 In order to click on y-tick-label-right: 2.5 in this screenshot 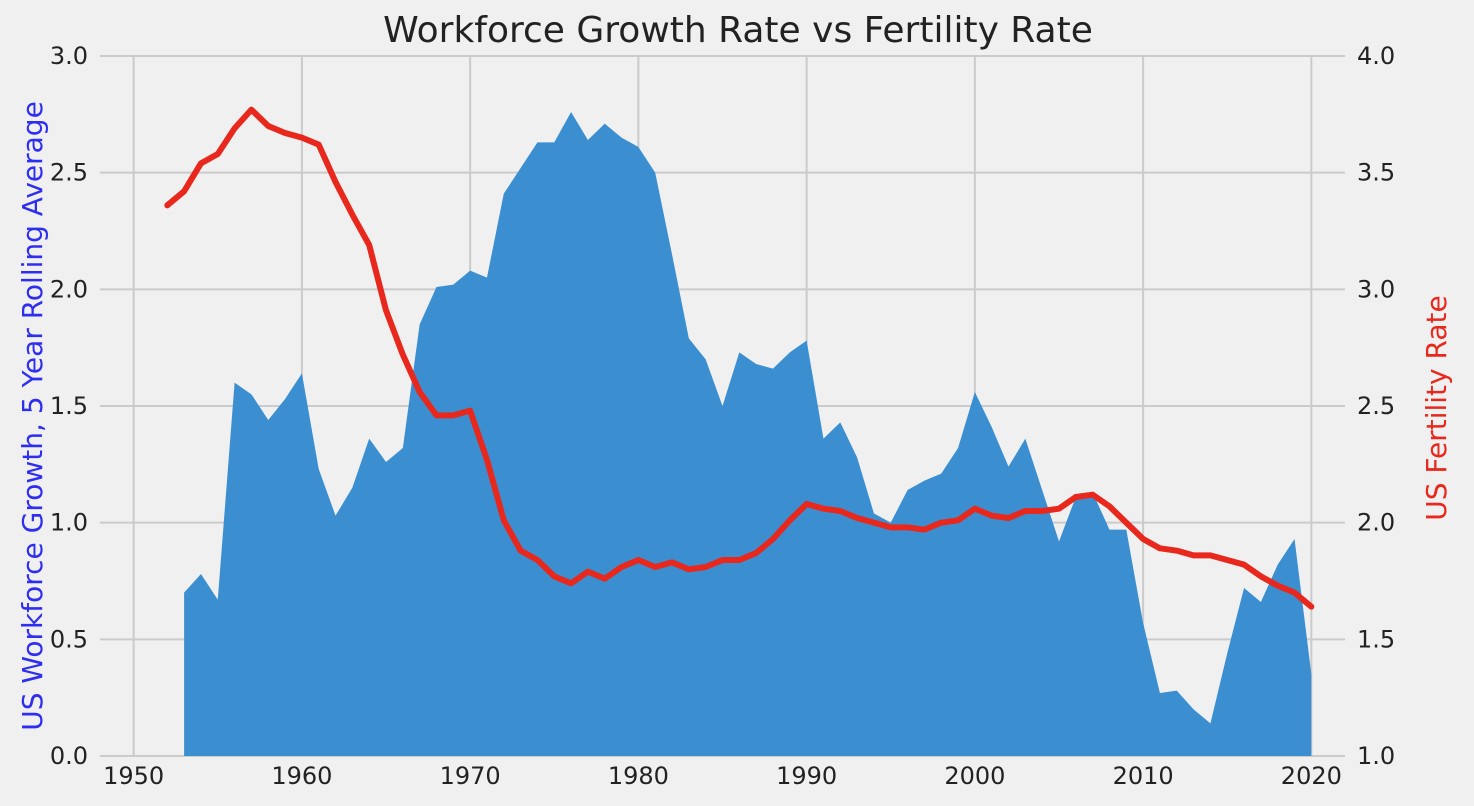, I will do `click(1376, 406)`.